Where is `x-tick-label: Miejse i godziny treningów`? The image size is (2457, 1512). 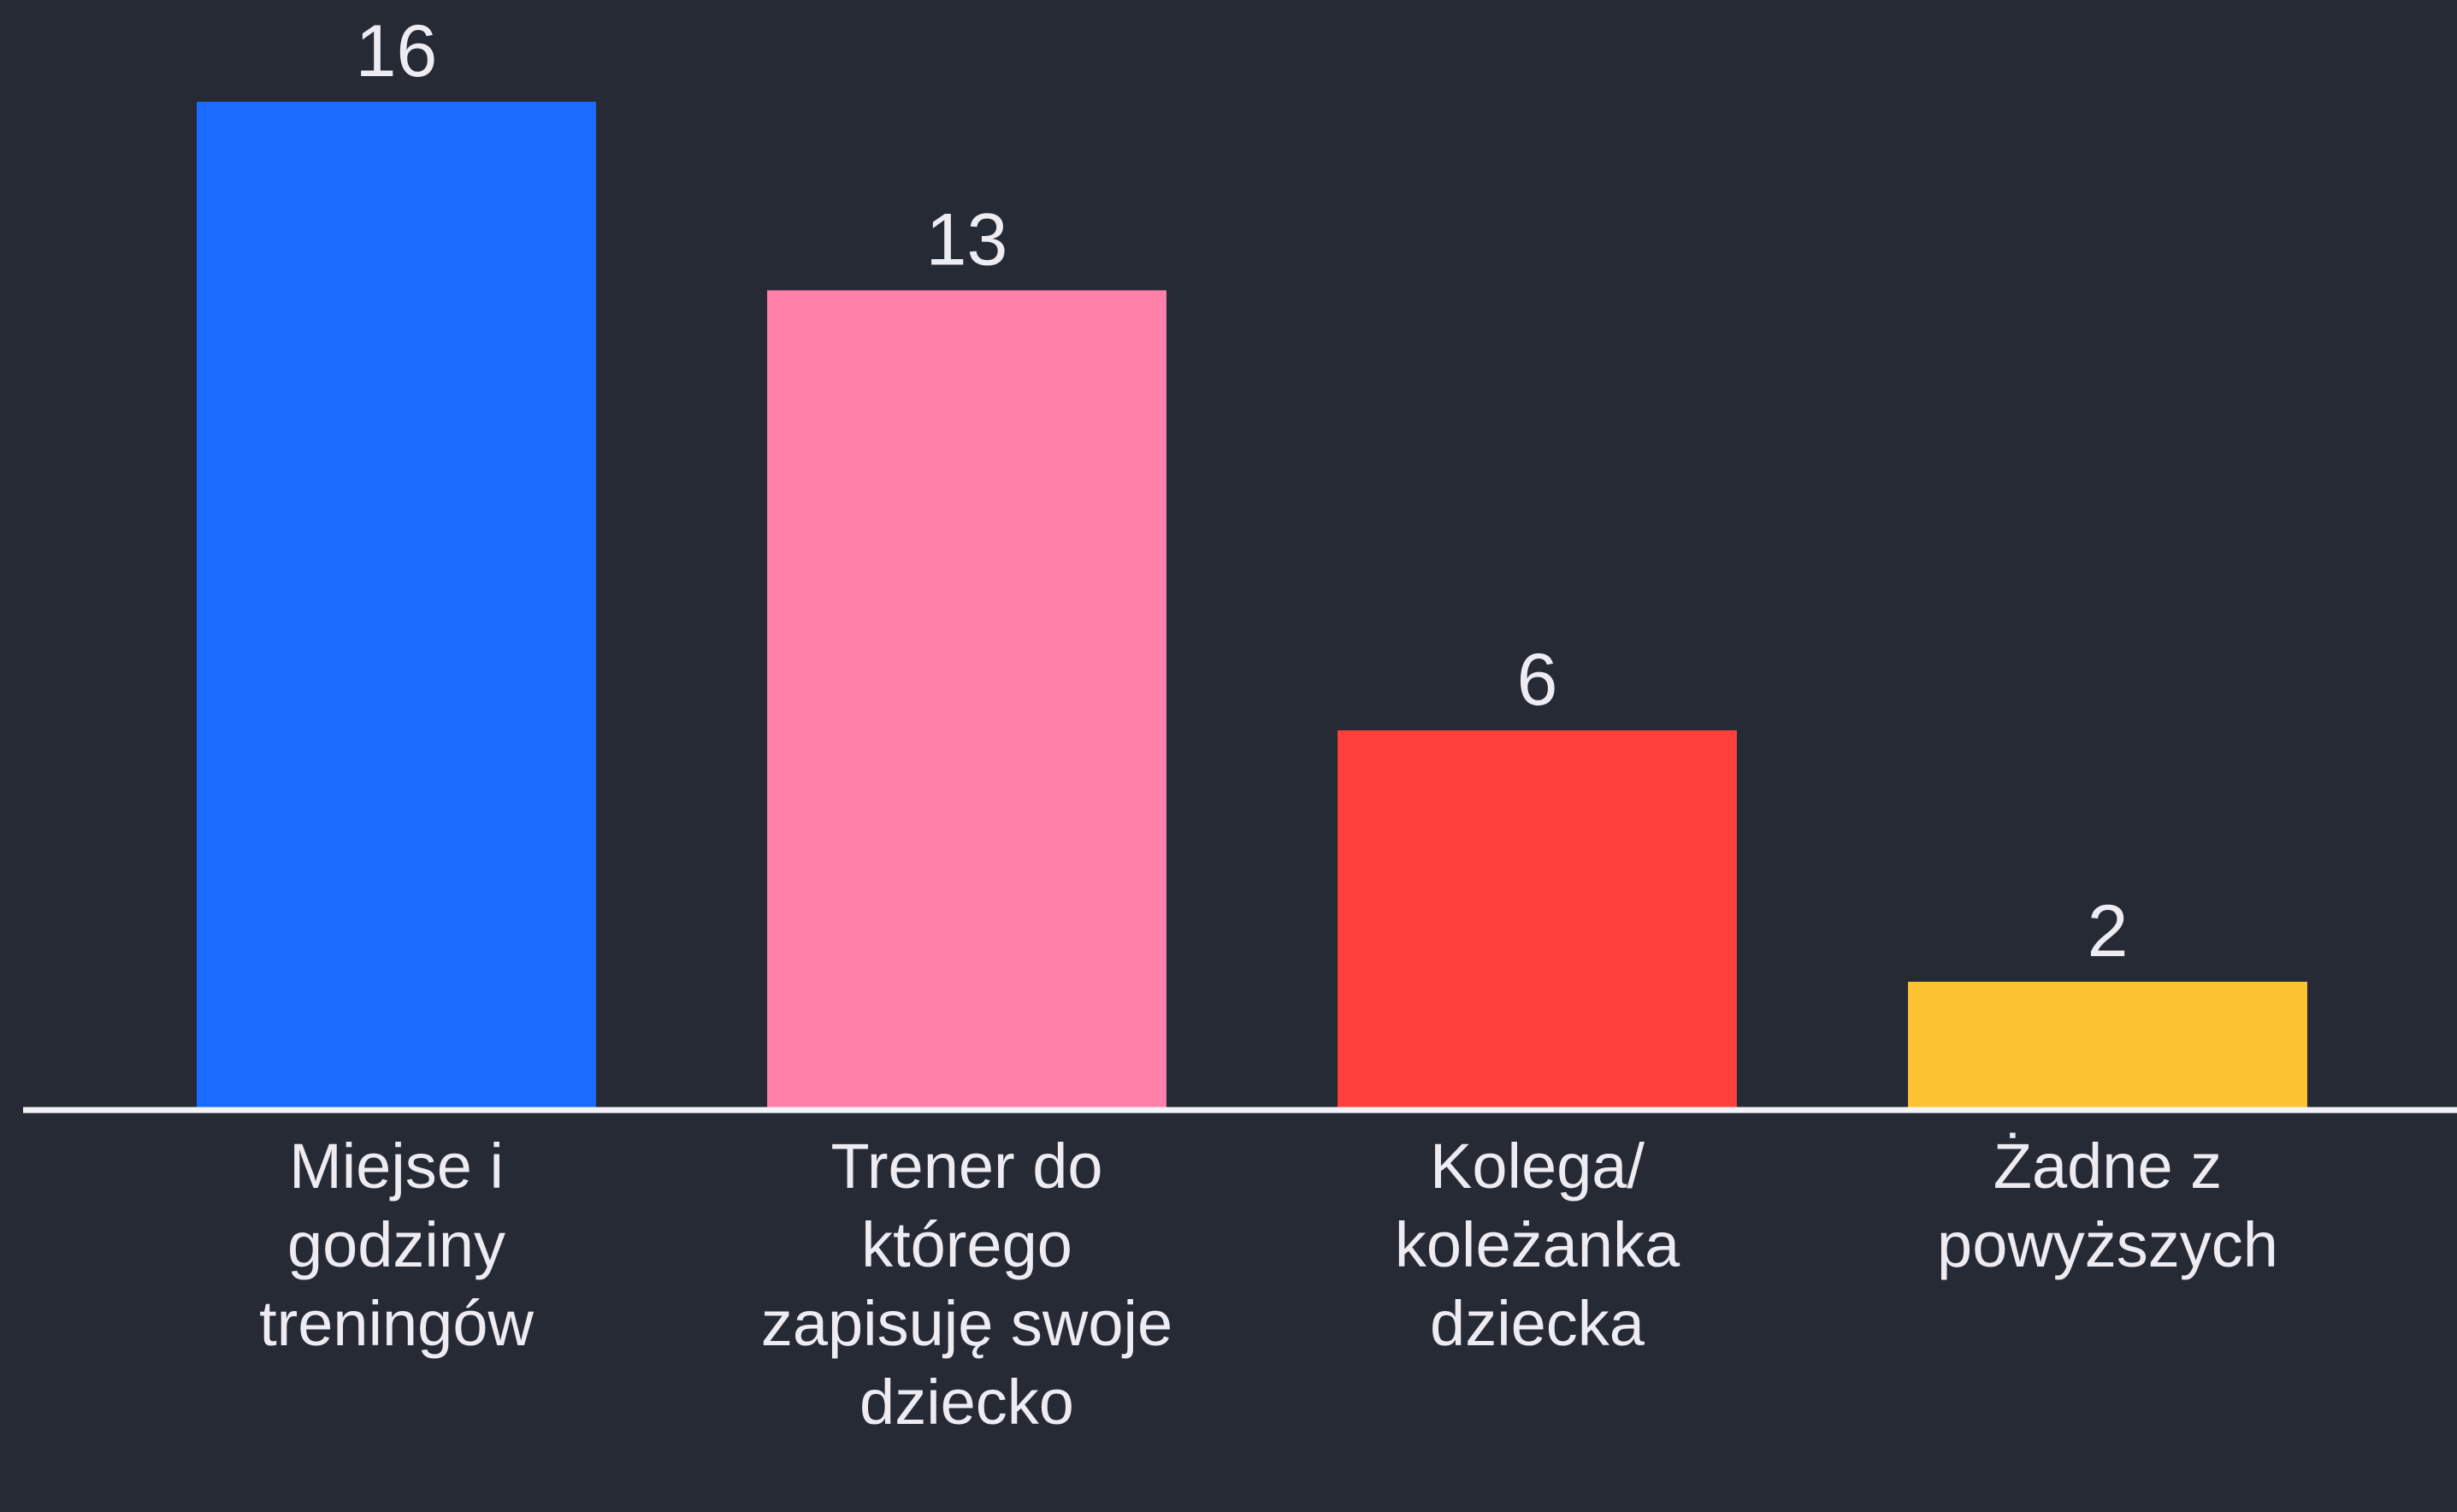 x-tick-label: Miejse i godziny treningów is located at coordinates (396, 1245).